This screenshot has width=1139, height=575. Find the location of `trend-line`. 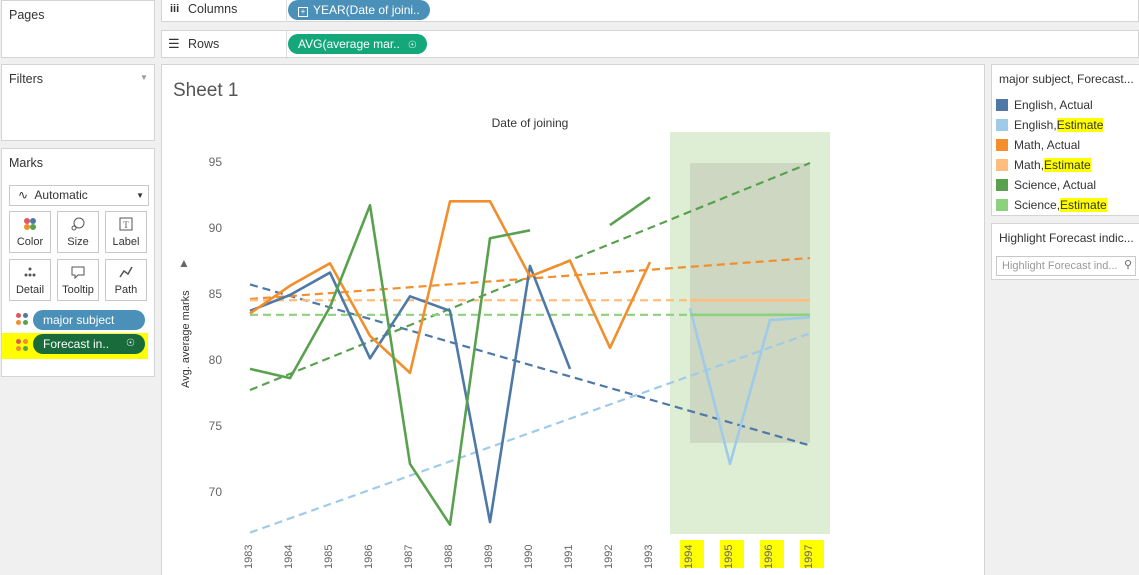

trend-line is located at coordinates (530, 278).